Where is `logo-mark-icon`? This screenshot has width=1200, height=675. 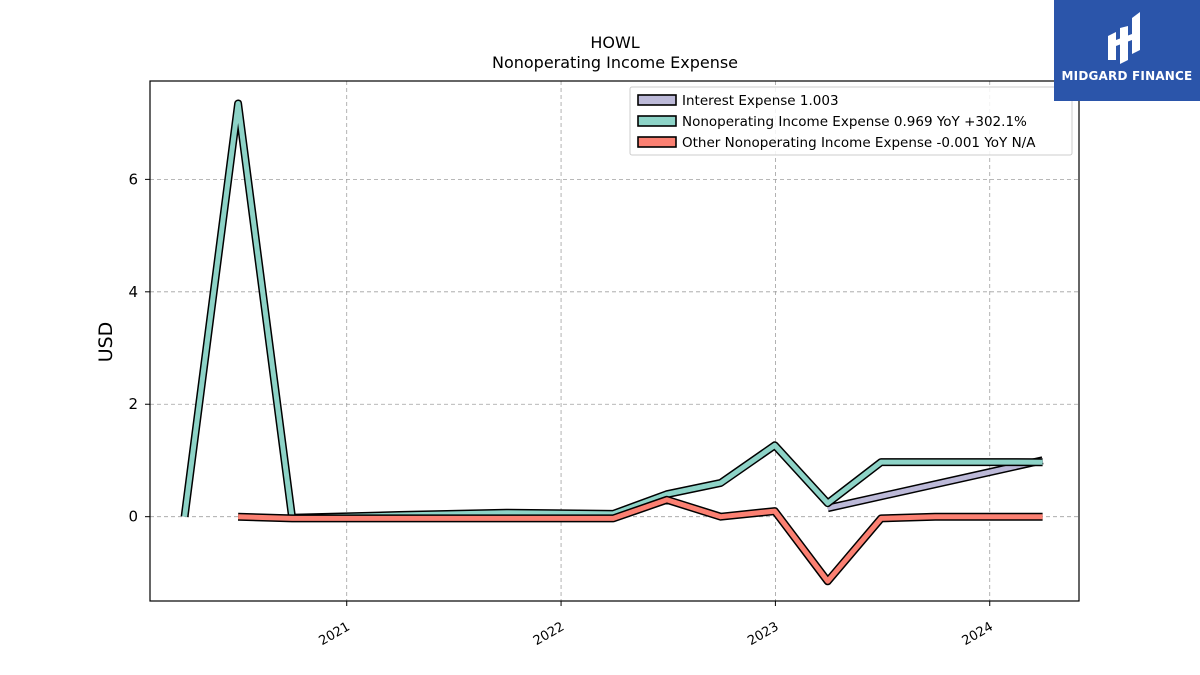 logo-mark-icon is located at coordinates (1124, 38).